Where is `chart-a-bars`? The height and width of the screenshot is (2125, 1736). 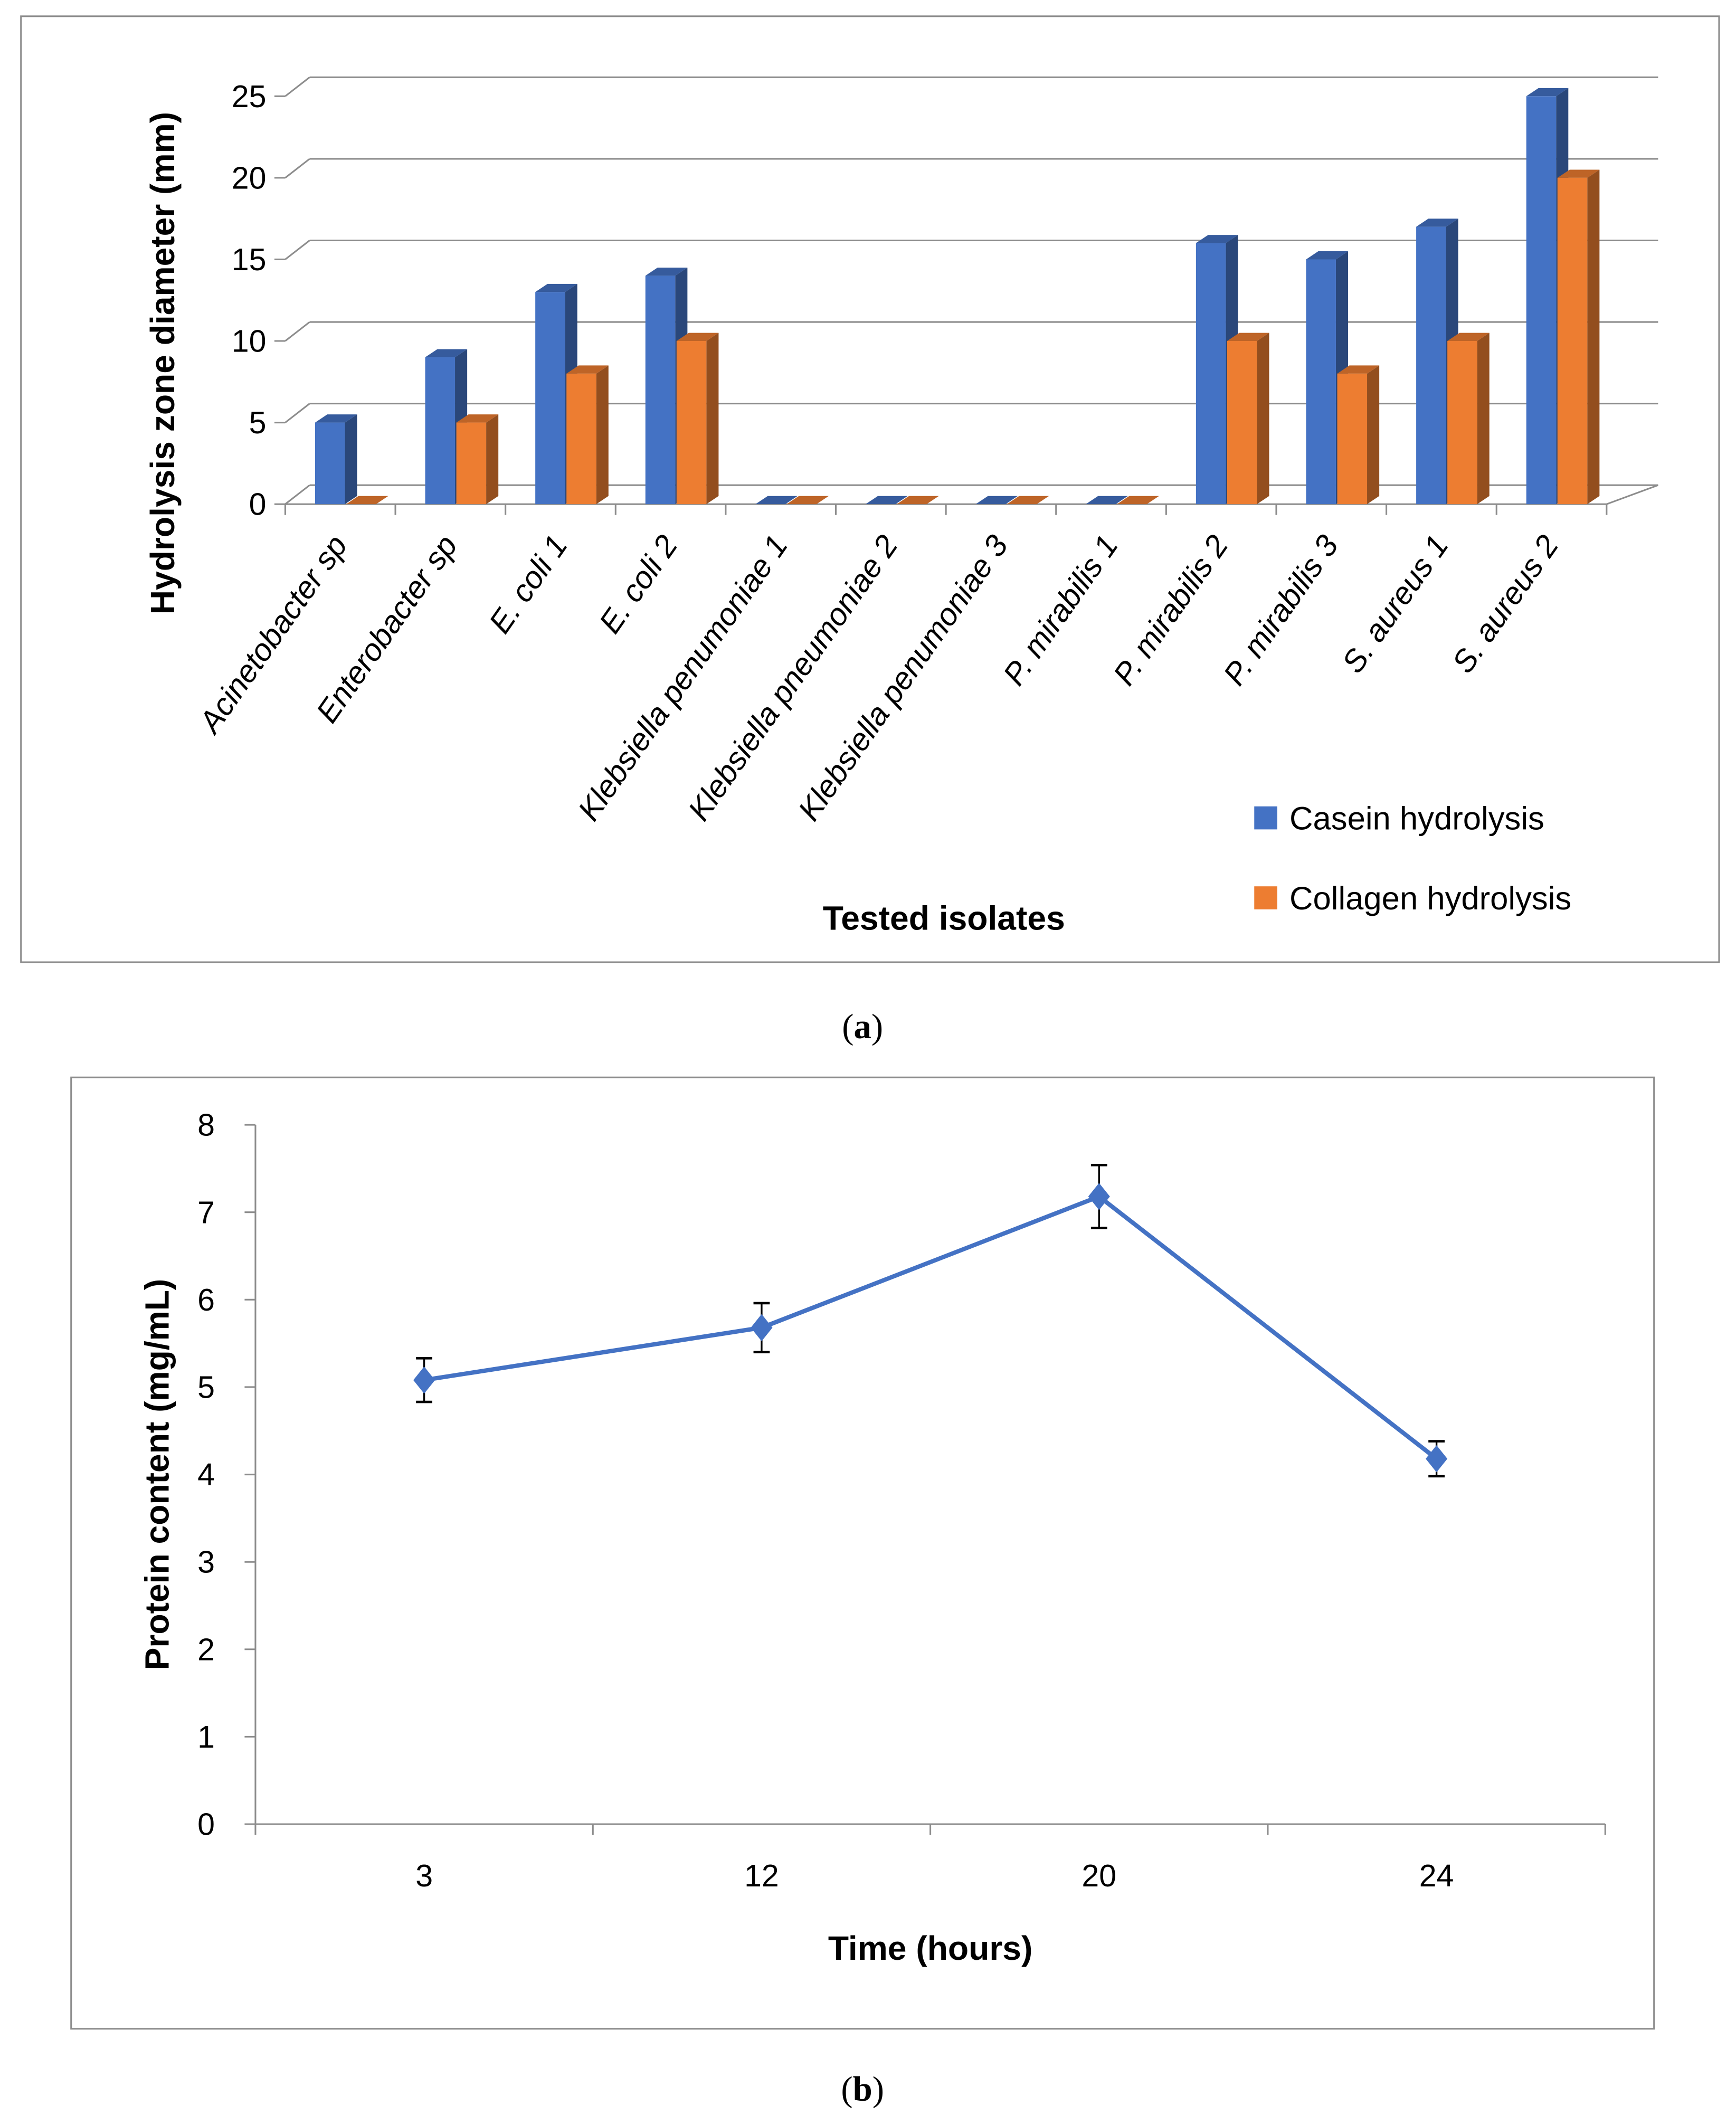
chart-a-bars is located at coordinates (957, 296).